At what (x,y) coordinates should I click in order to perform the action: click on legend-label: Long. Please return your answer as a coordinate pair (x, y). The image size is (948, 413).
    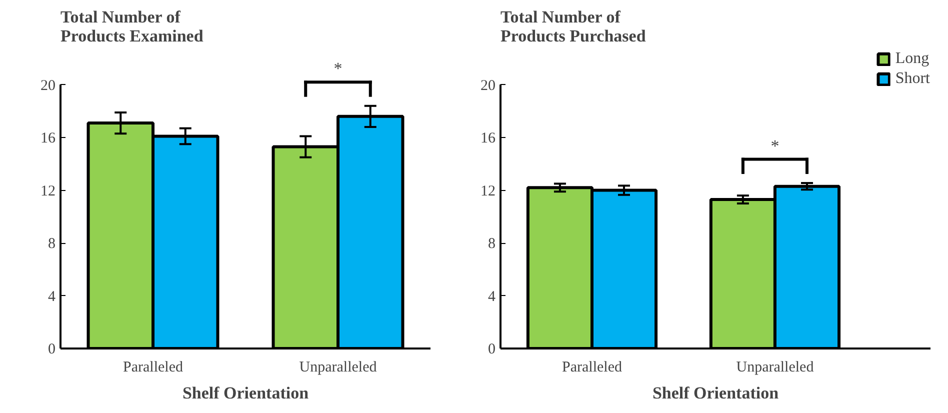
    Looking at the image, I should click on (912, 59).